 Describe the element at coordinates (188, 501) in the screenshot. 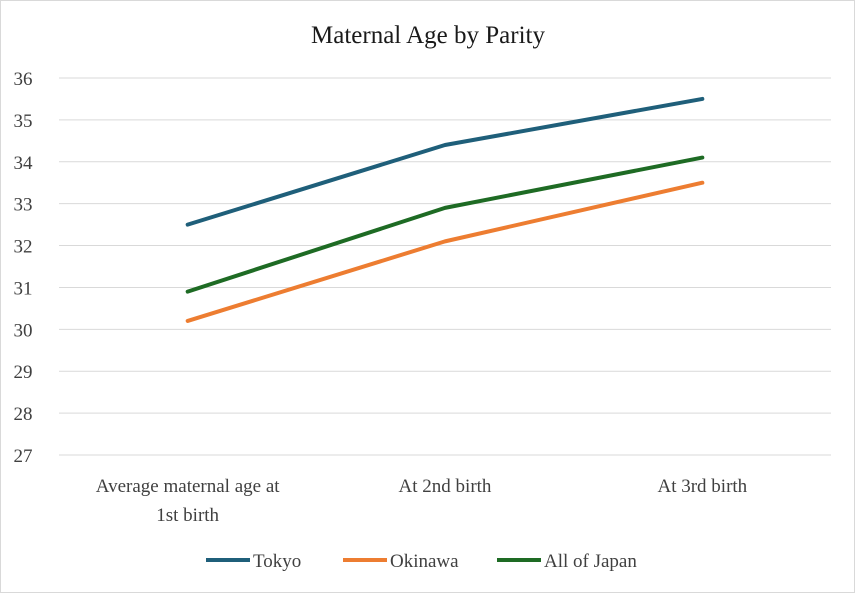

I see `x-tick-label: Average maternal age at 1st birth` at that location.